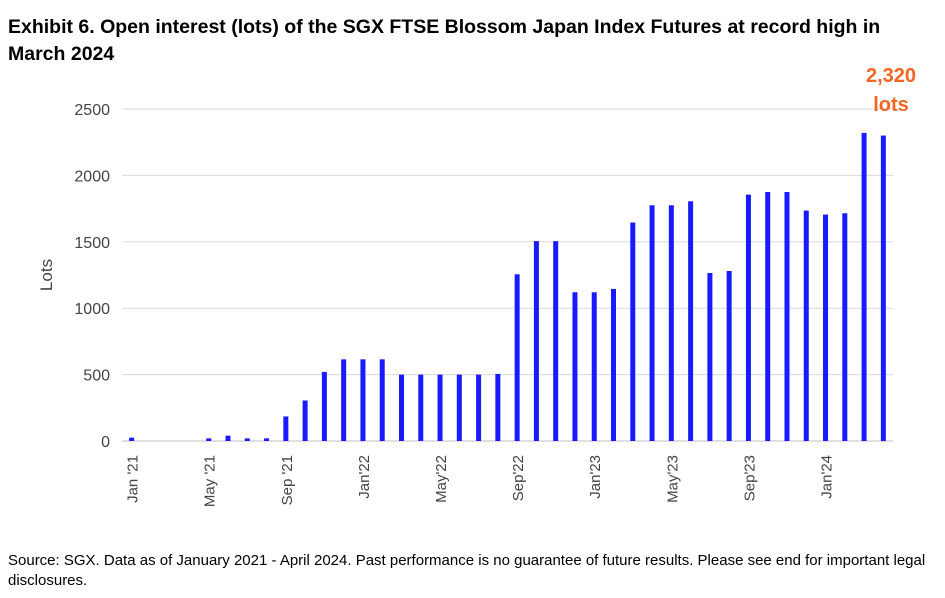 The height and width of the screenshot is (598, 945). Describe the element at coordinates (210, 481) in the screenshot. I see `x-tick-label: May '21` at that location.